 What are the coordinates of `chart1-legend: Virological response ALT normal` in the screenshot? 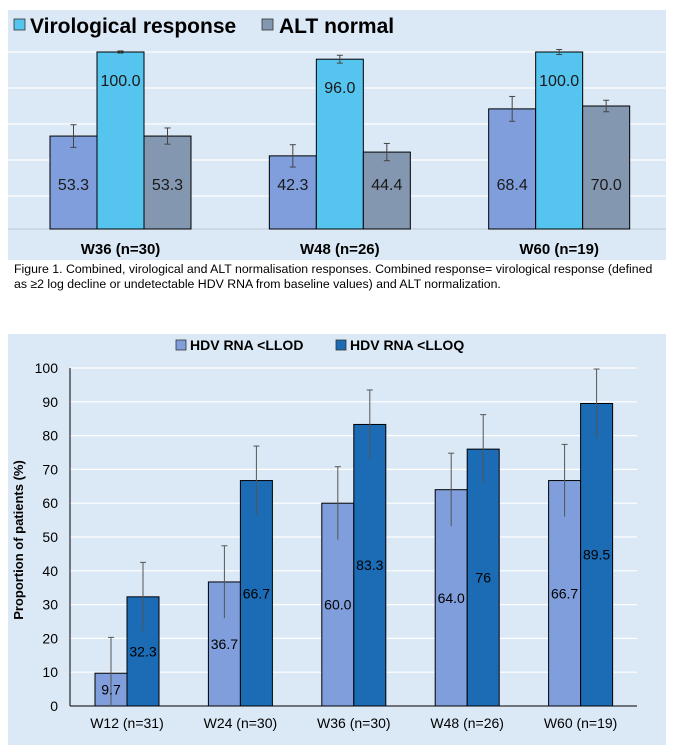 It's located at (203, 26).